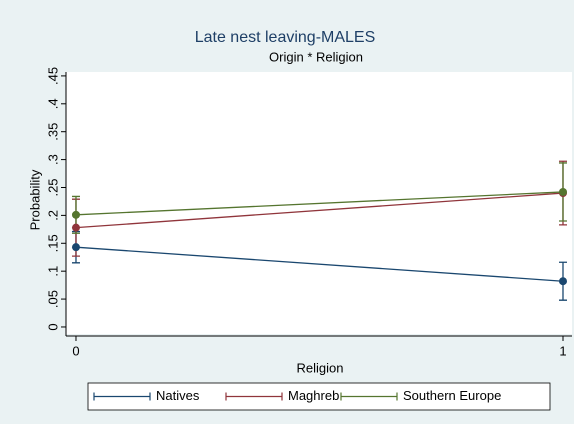  Describe the element at coordinates (285, 37) in the screenshot. I see `chart-title: Late nest leaving-MALES` at that location.